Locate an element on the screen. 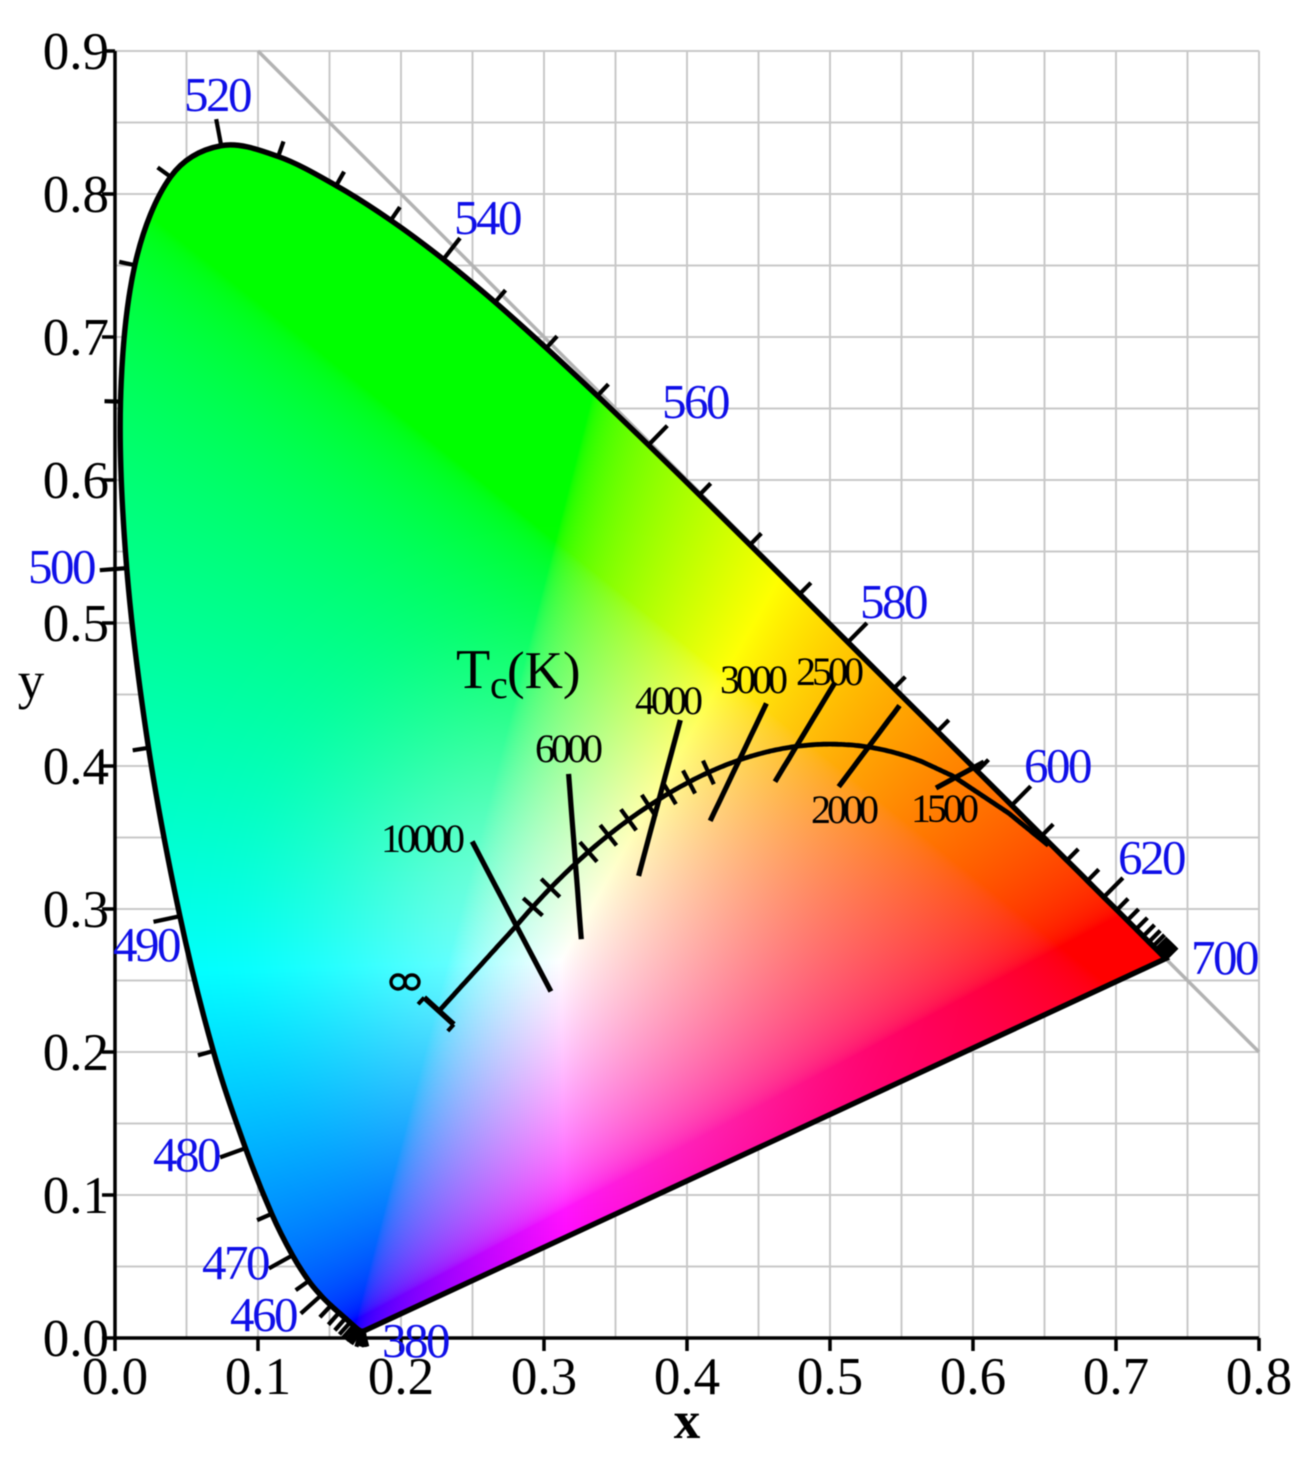 The width and height of the screenshot is (1300, 1462). svg-text: 10000 is located at coordinates (422, 838).